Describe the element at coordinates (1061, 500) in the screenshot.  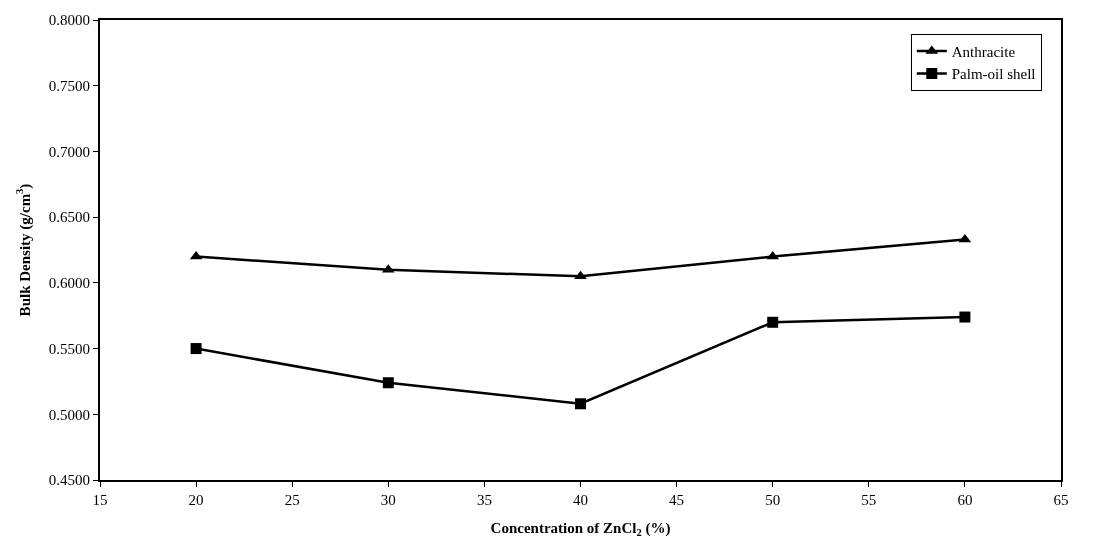
I see `x-tick-label: 65` at that location.